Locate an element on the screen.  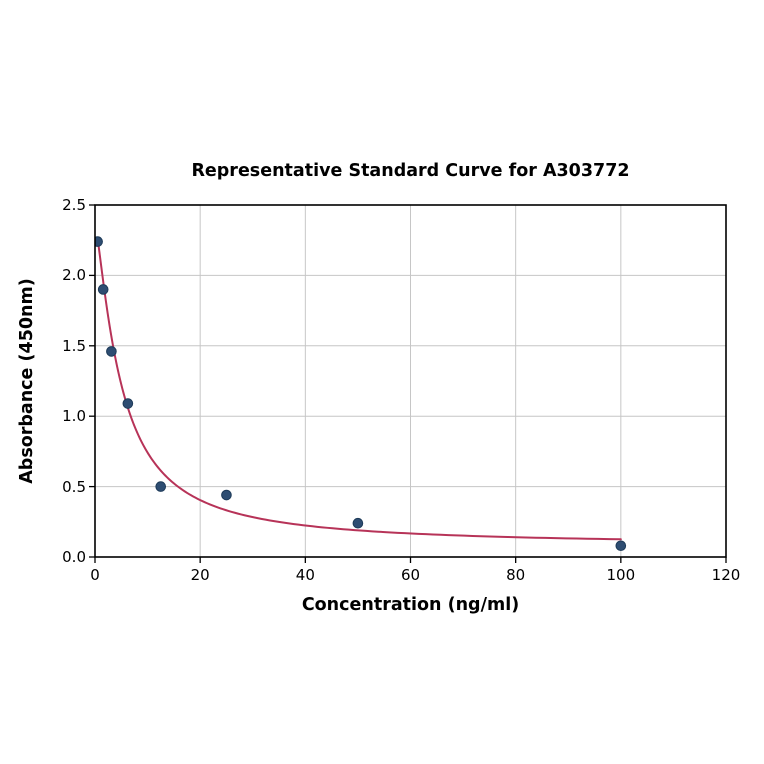
x-tick-label: 0 is located at coordinates (95, 575).